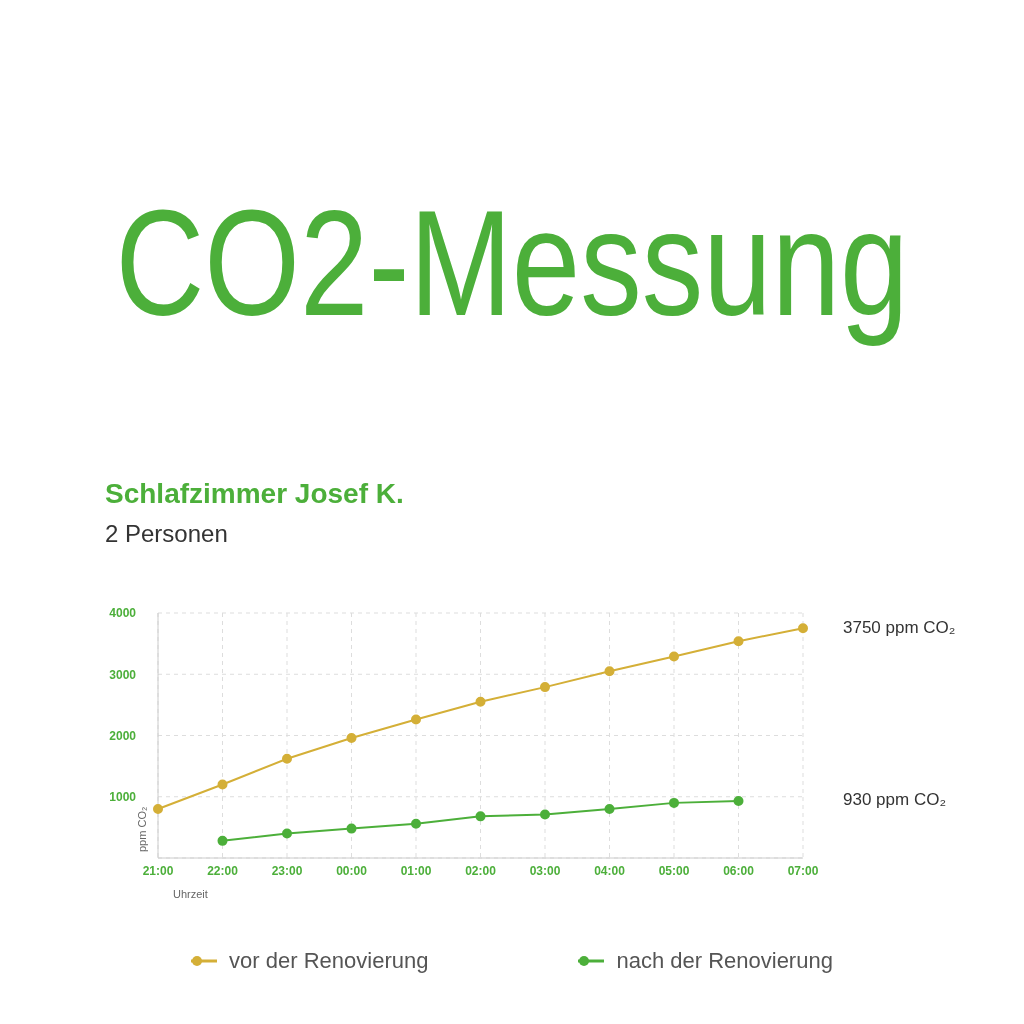 The width and height of the screenshot is (1024, 1024). What do you see at coordinates (739, 870) in the screenshot?
I see `x-tick-label: 06:00` at bounding box center [739, 870].